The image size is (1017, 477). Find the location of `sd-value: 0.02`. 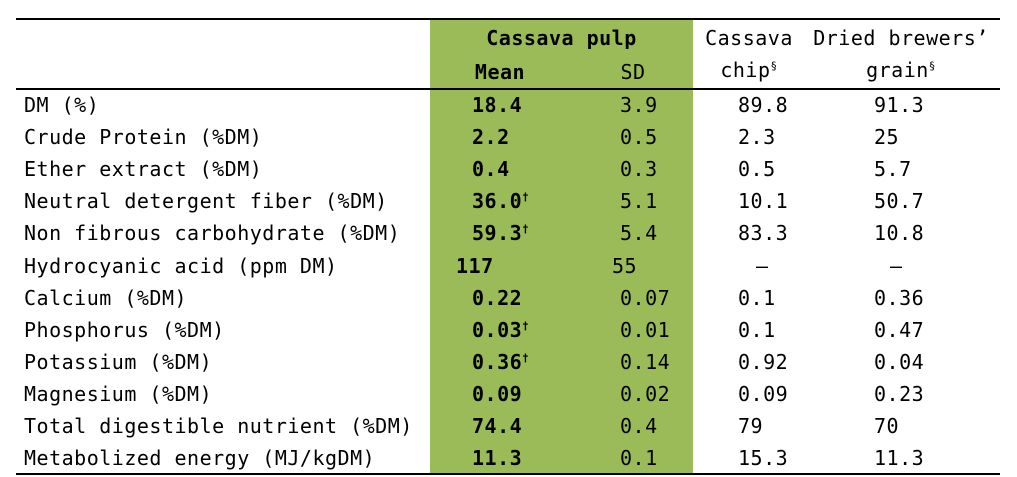

sd-value: 0.02 is located at coordinates (645, 393).